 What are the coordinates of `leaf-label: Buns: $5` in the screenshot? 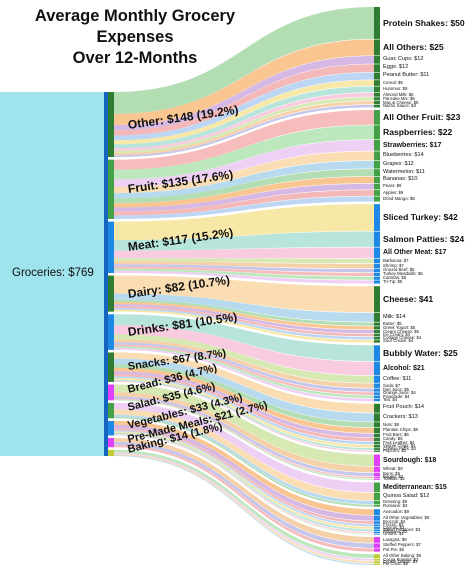 It's located at (391, 474).